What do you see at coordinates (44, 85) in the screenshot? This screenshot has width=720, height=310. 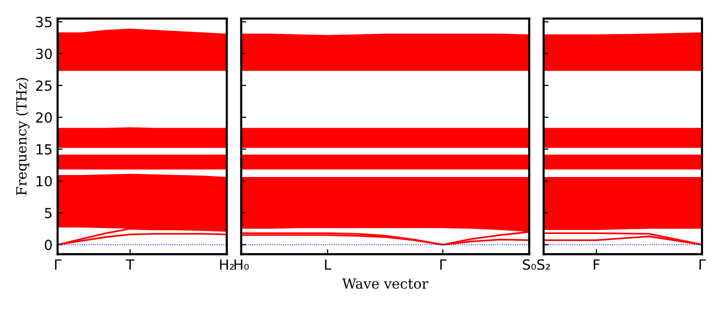 I see `y-tick-label: 25` at bounding box center [44, 85].